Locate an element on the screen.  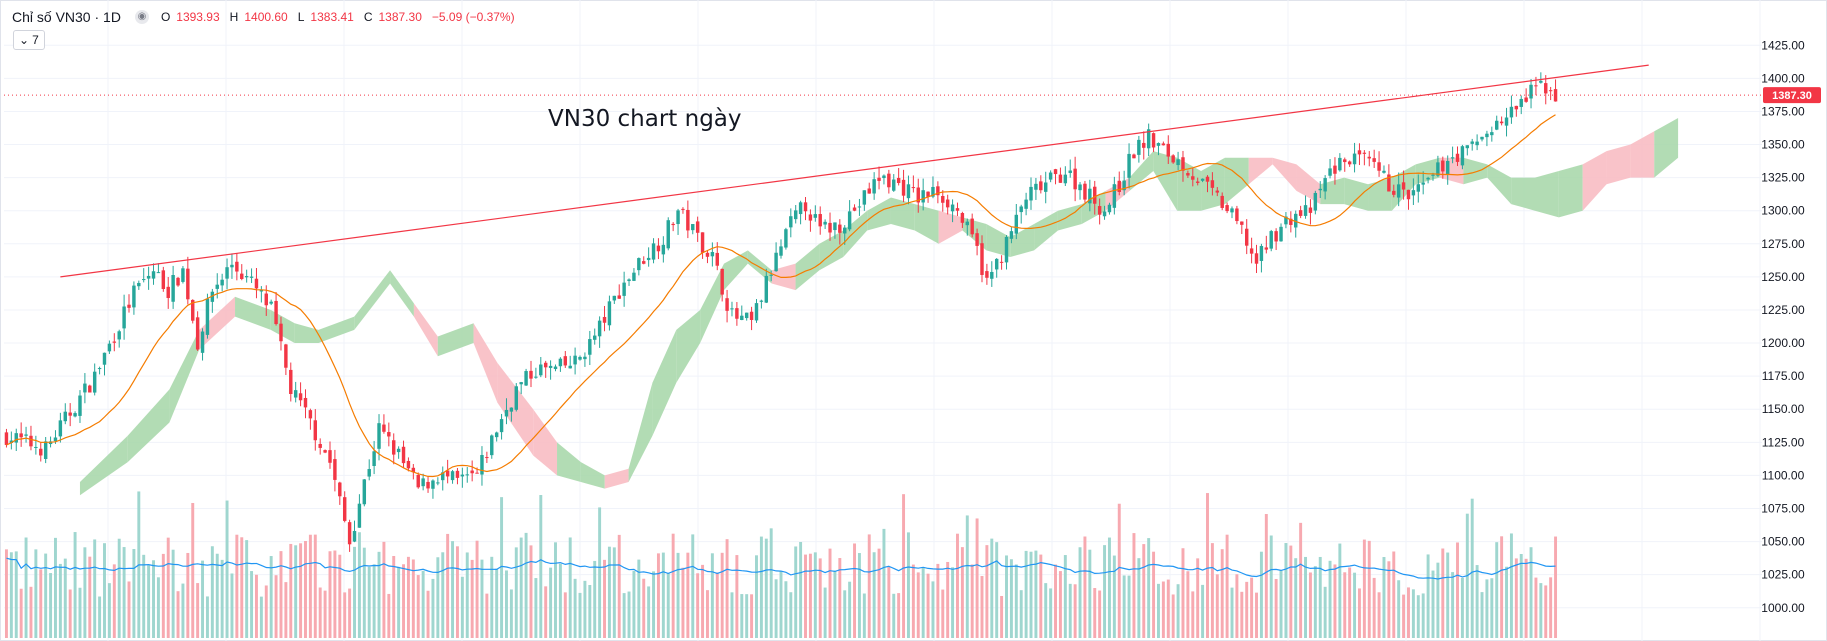
symbol-title: Chỉ số VN30 · 1D is located at coordinates (66, 17).